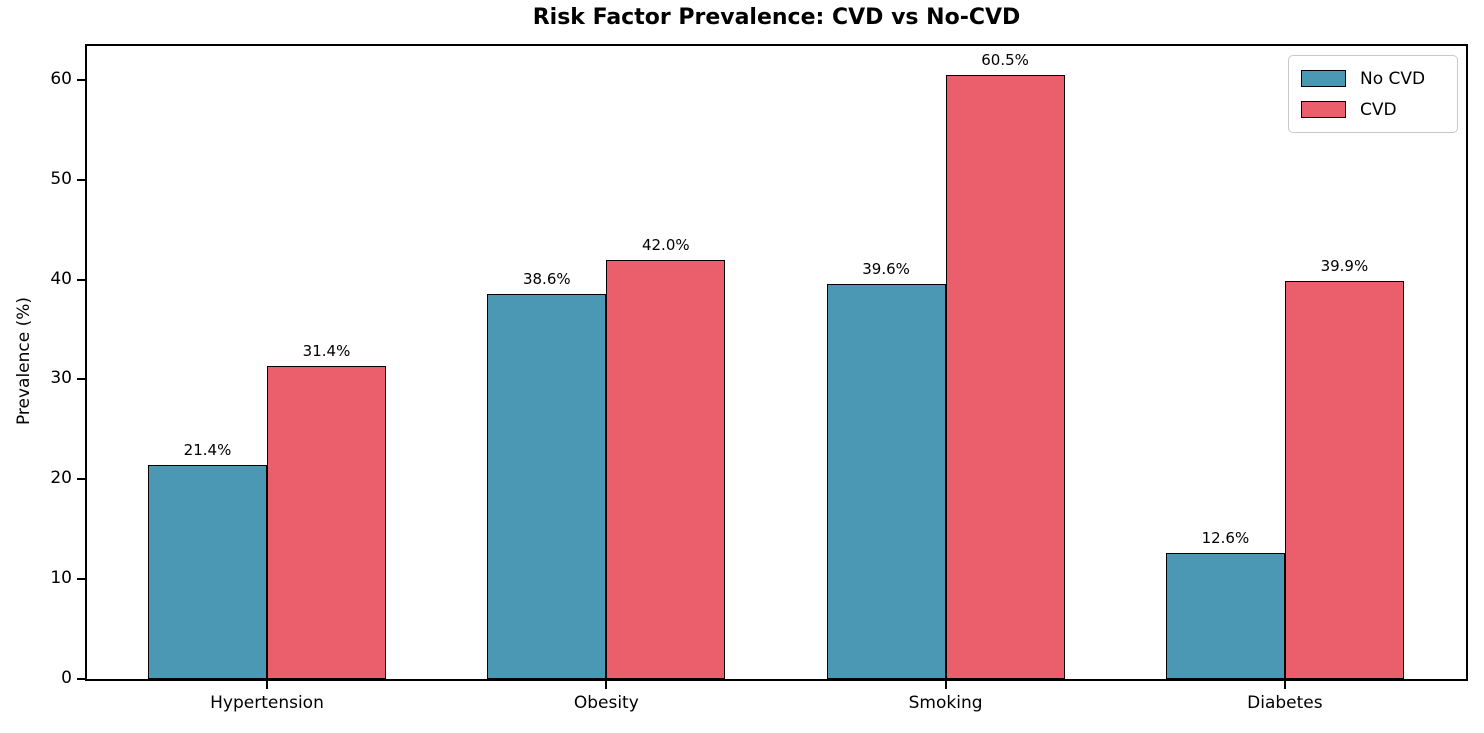 The image size is (1484, 733). What do you see at coordinates (606, 703) in the screenshot?
I see `x-tick-label-obesity: Obesity` at bounding box center [606, 703].